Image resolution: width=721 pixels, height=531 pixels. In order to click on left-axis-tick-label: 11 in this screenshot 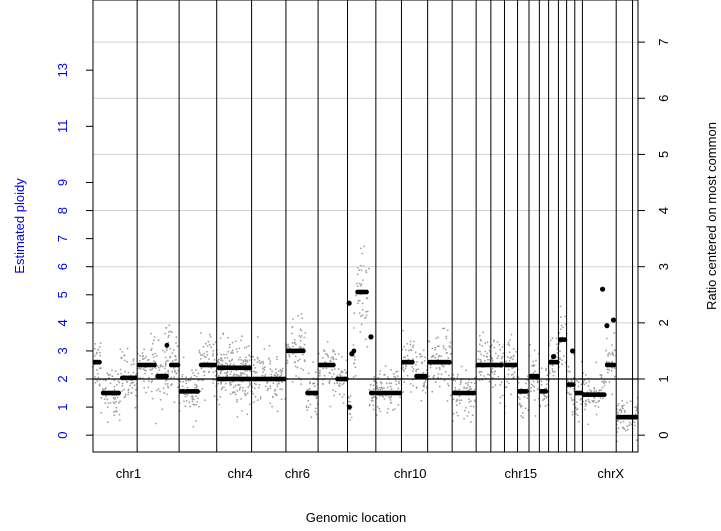, I will do `click(62, 127)`.